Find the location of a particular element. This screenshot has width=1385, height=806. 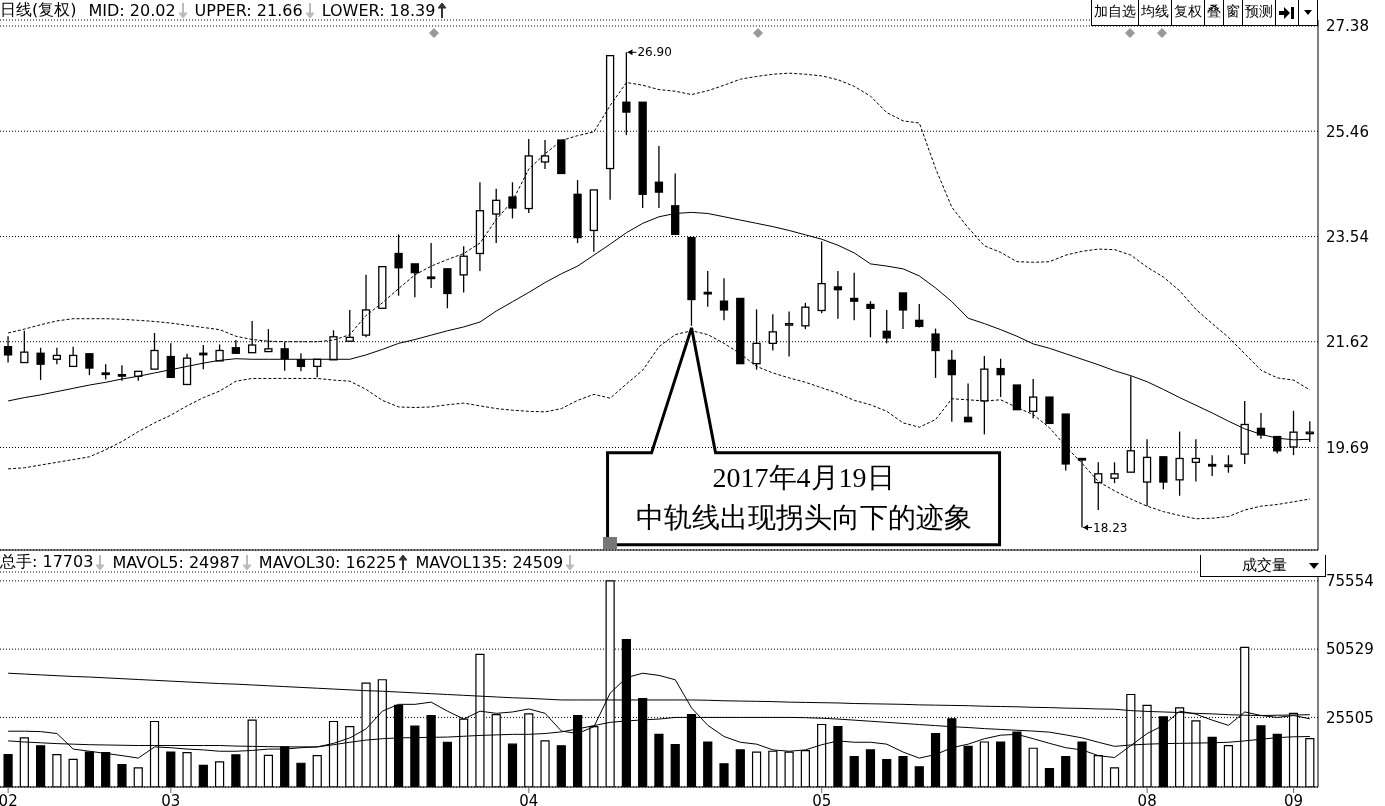

annotation: 18.23 is located at coordinates (1110, 527).